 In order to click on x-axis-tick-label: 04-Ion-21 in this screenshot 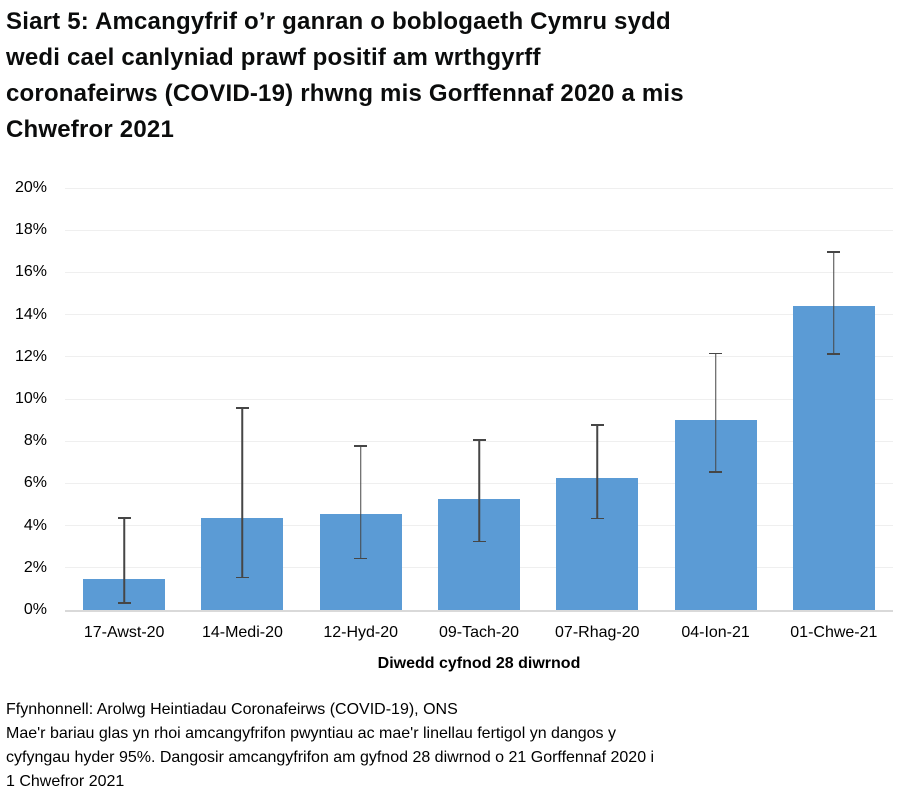, I will do `click(715, 632)`.